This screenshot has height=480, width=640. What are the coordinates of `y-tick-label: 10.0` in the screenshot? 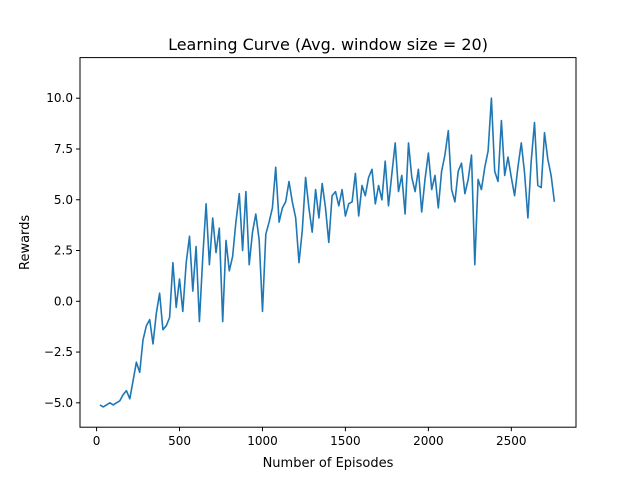 It's located at (59, 98).